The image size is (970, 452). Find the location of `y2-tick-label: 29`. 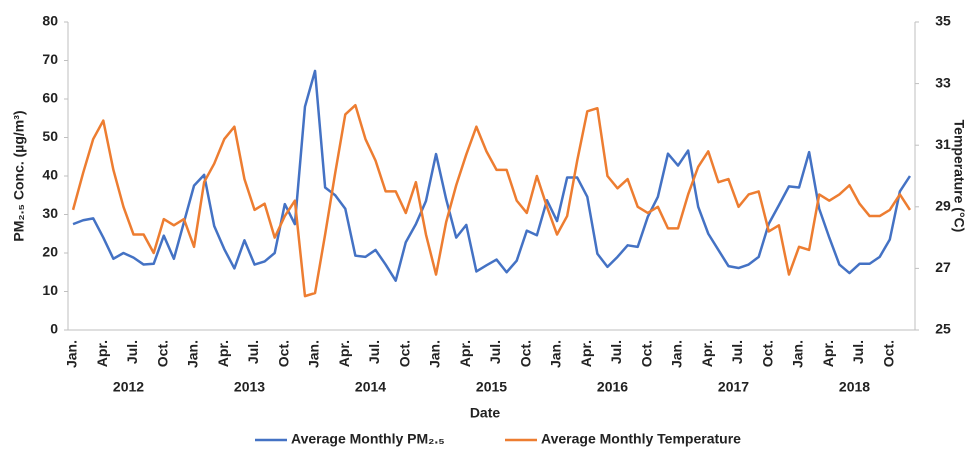

y2-tick-label: 29 is located at coordinates (943, 206).